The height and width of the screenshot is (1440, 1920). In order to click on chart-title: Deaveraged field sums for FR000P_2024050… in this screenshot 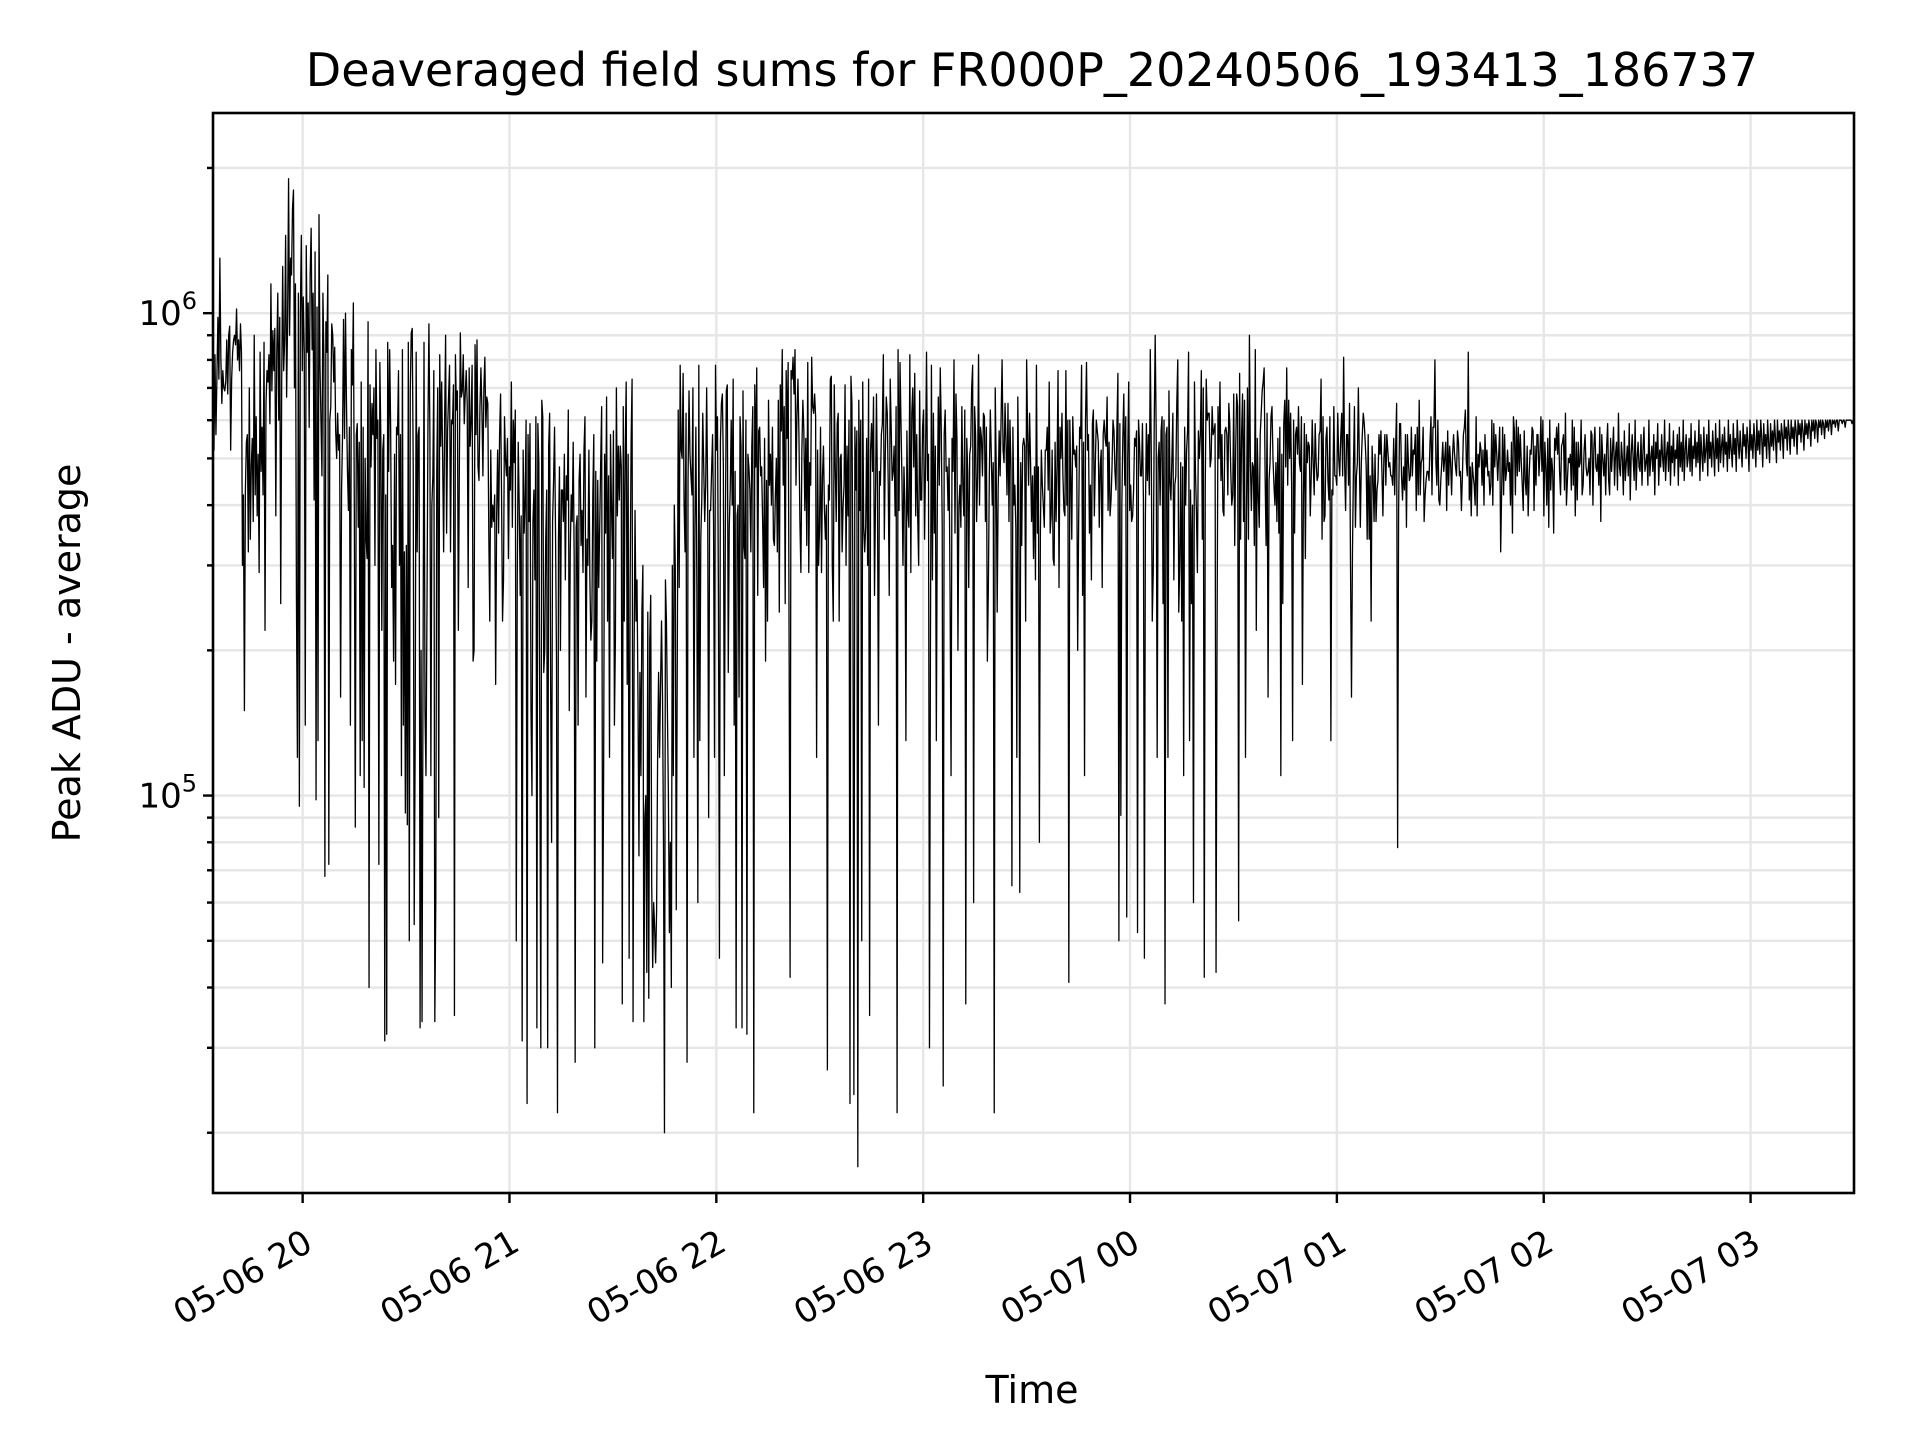, I will do `click(1032, 70)`.